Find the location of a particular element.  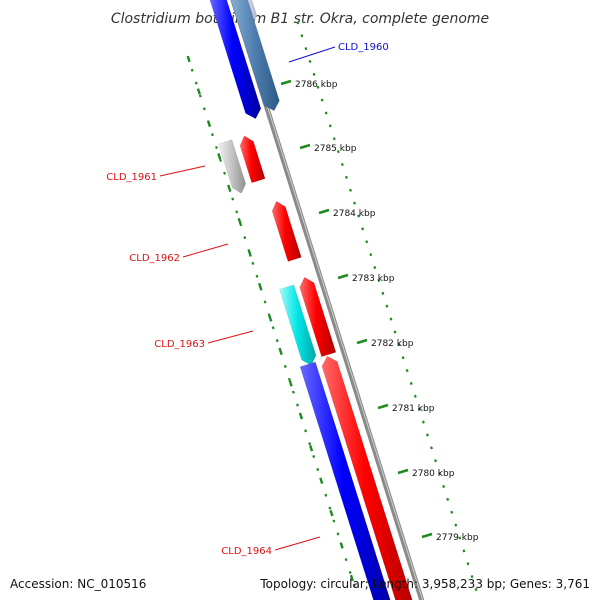

scale-tick-label: 2783 kbp is located at coordinates (373, 279).